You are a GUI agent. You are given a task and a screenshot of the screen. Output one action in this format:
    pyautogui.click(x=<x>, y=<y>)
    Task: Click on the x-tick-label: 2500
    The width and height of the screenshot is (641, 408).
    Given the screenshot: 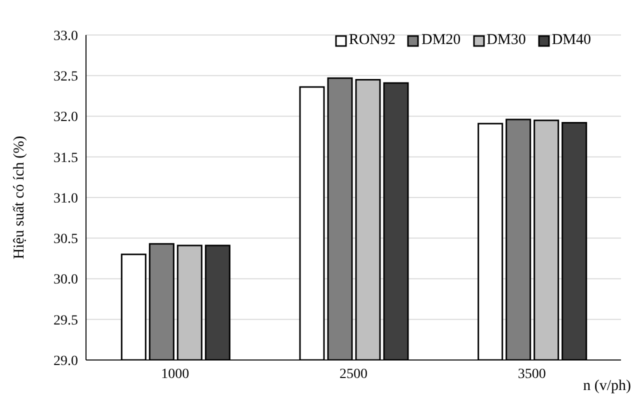 What is the action you would take?
    pyautogui.click(x=354, y=374)
    